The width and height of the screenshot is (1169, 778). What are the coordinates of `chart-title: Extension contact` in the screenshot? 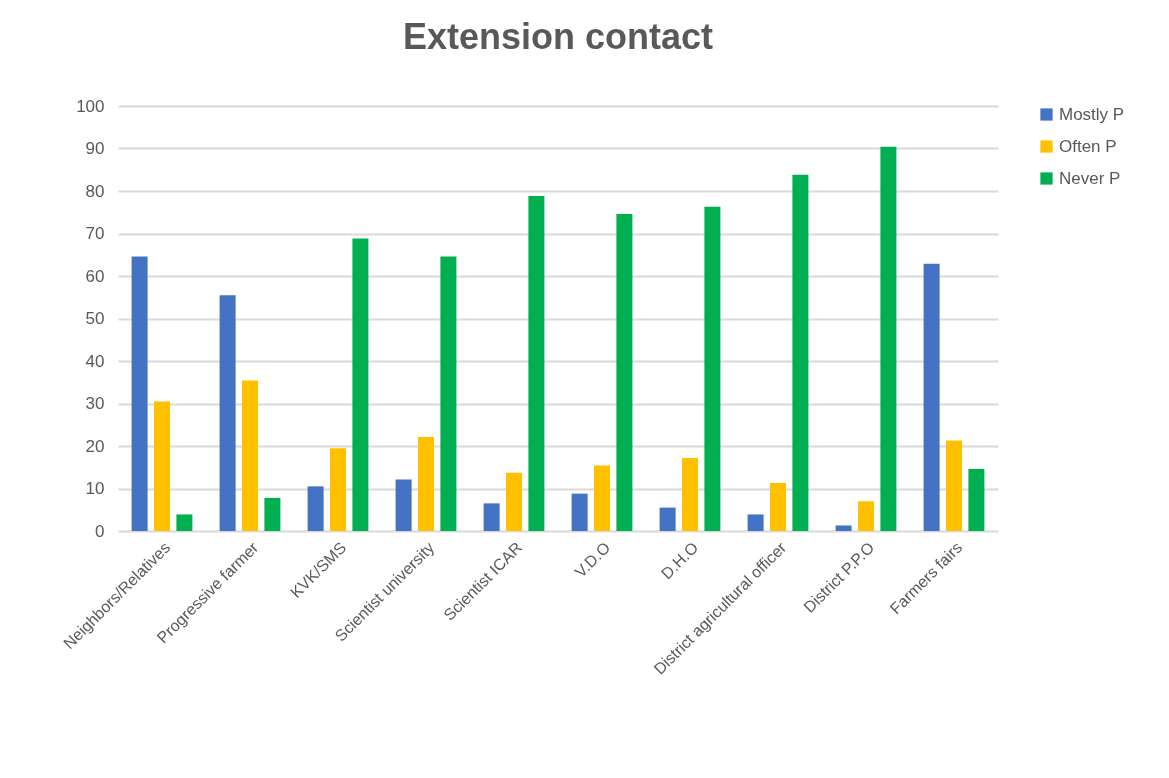 It's located at (558, 36).